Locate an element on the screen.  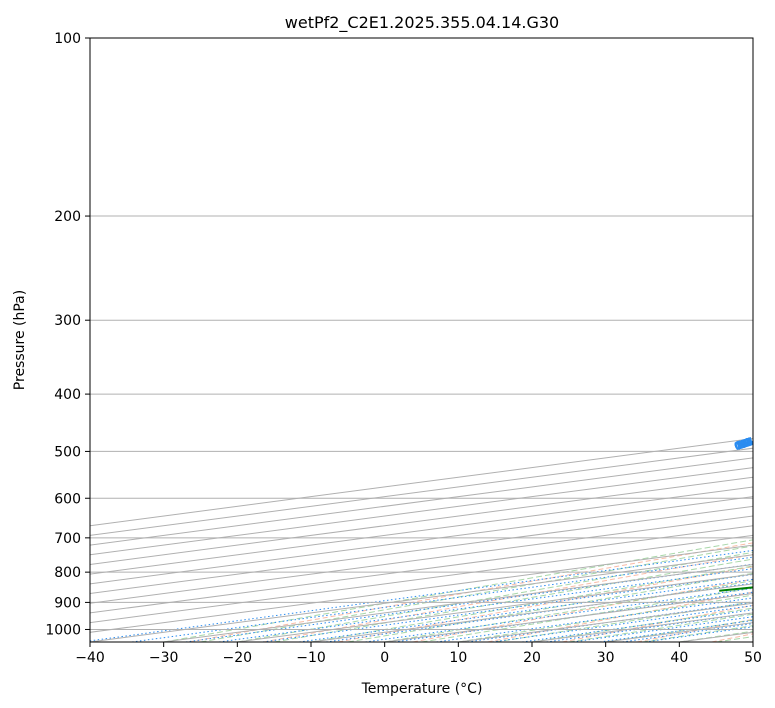
y-tick-label: 700 is located at coordinates (67, 539).